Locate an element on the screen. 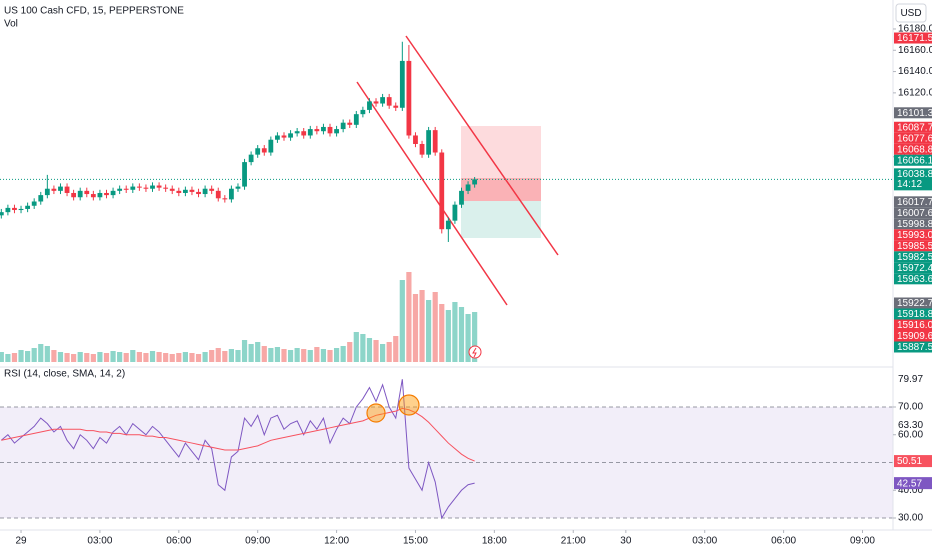  x-tick-label: 15:00 is located at coordinates (415, 541).